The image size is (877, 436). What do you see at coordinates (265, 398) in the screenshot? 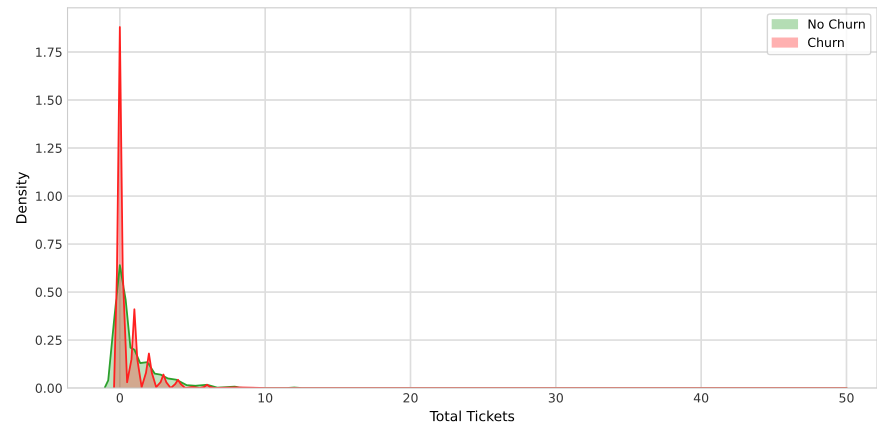
I see `x-tick-label: 10` at bounding box center [265, 398].